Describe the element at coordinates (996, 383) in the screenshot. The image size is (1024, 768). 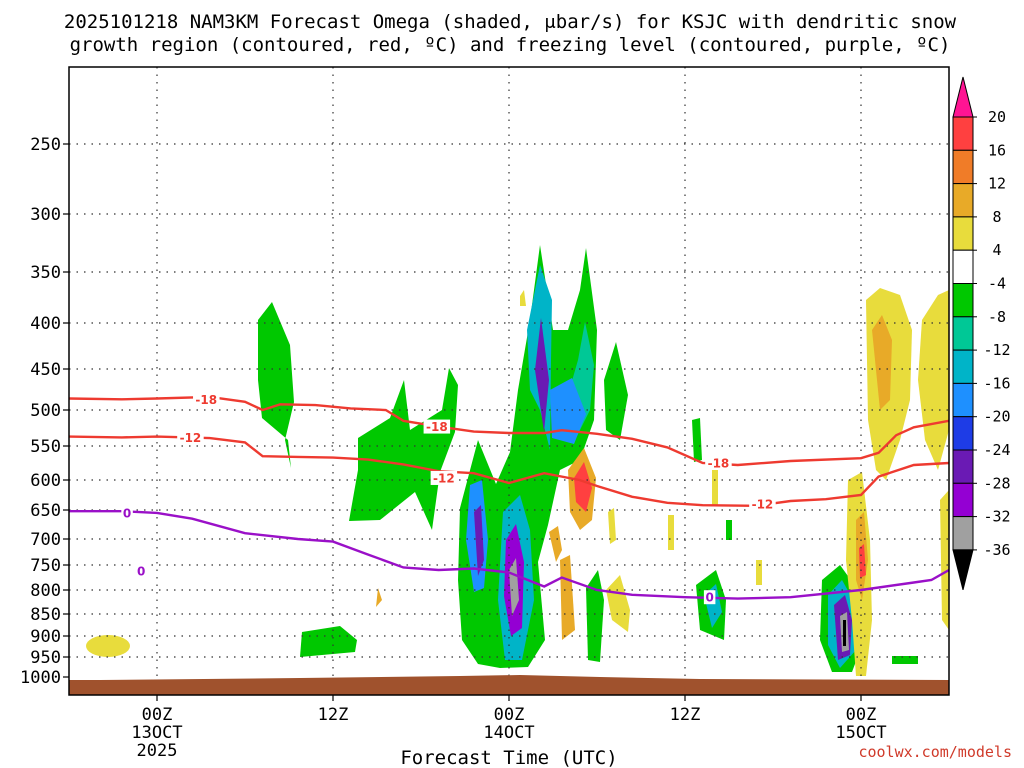
I see `colorbar-tick-label: -16` at that location.